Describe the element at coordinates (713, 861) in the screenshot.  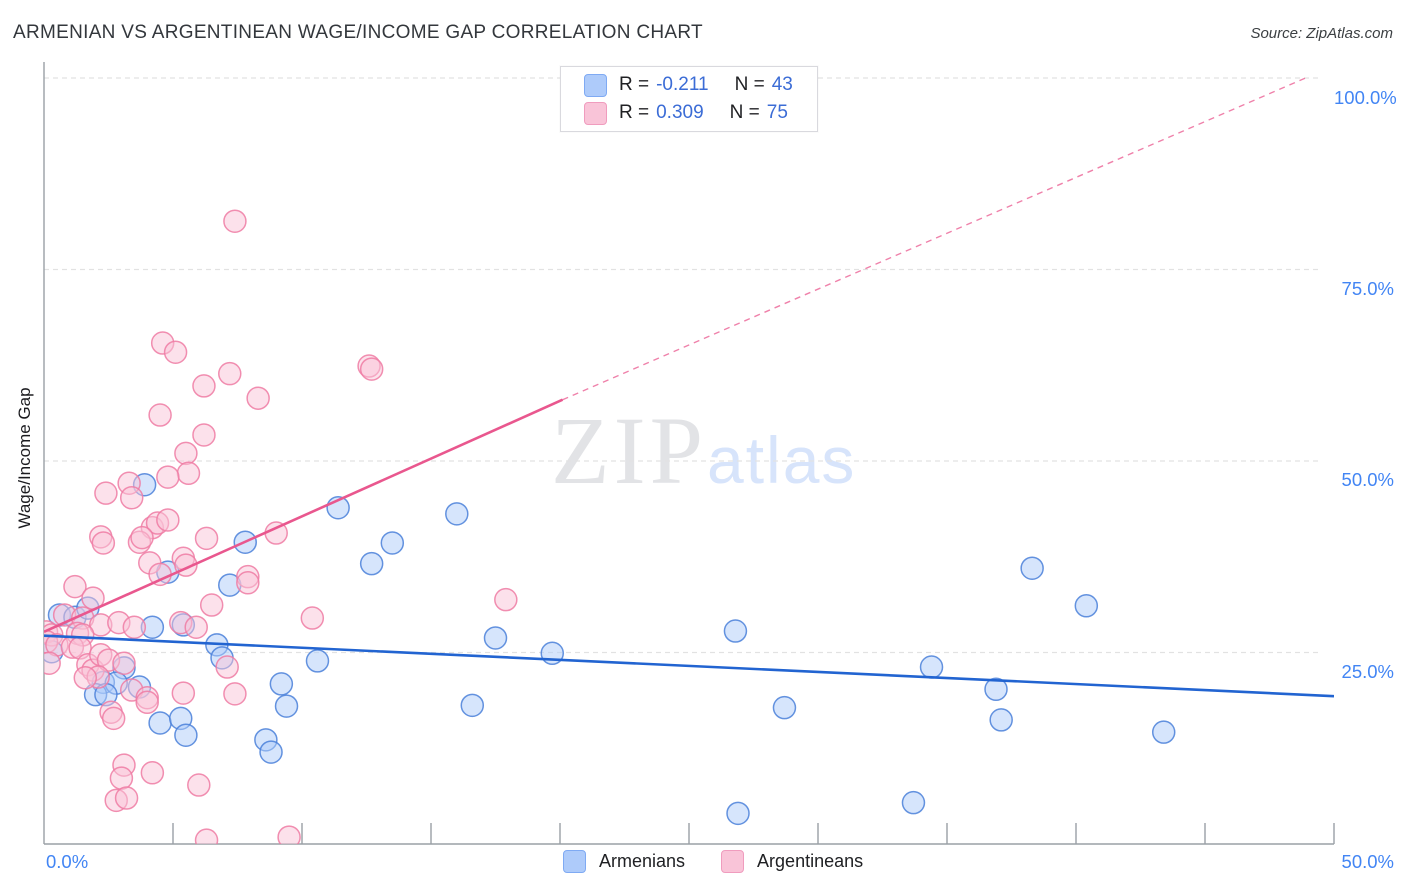
I see `series-legend: Armenians Argentineans` at that location.